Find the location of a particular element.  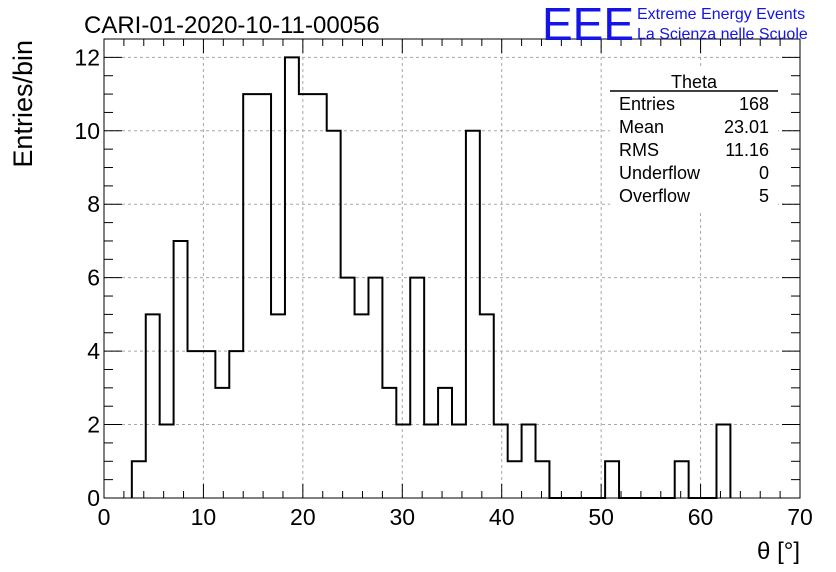

stats-box-background is located at coordinates (694, 139).